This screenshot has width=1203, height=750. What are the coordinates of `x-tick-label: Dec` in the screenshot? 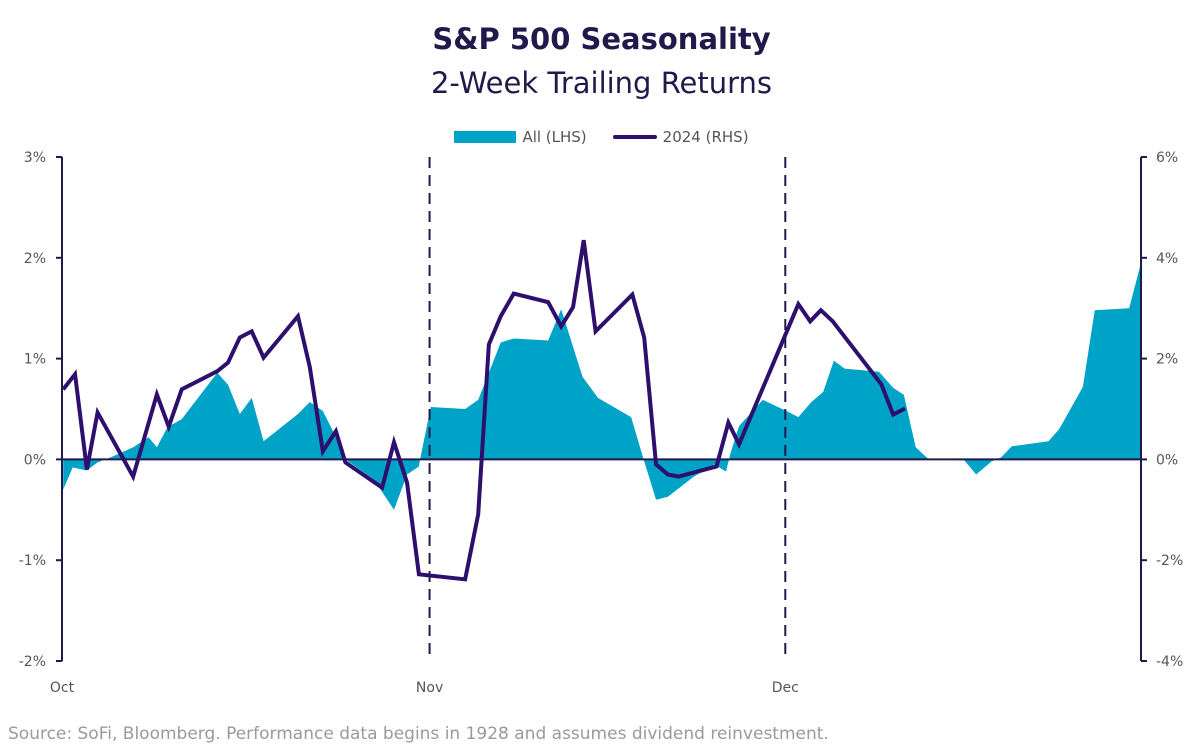 It's located at (785, 688).